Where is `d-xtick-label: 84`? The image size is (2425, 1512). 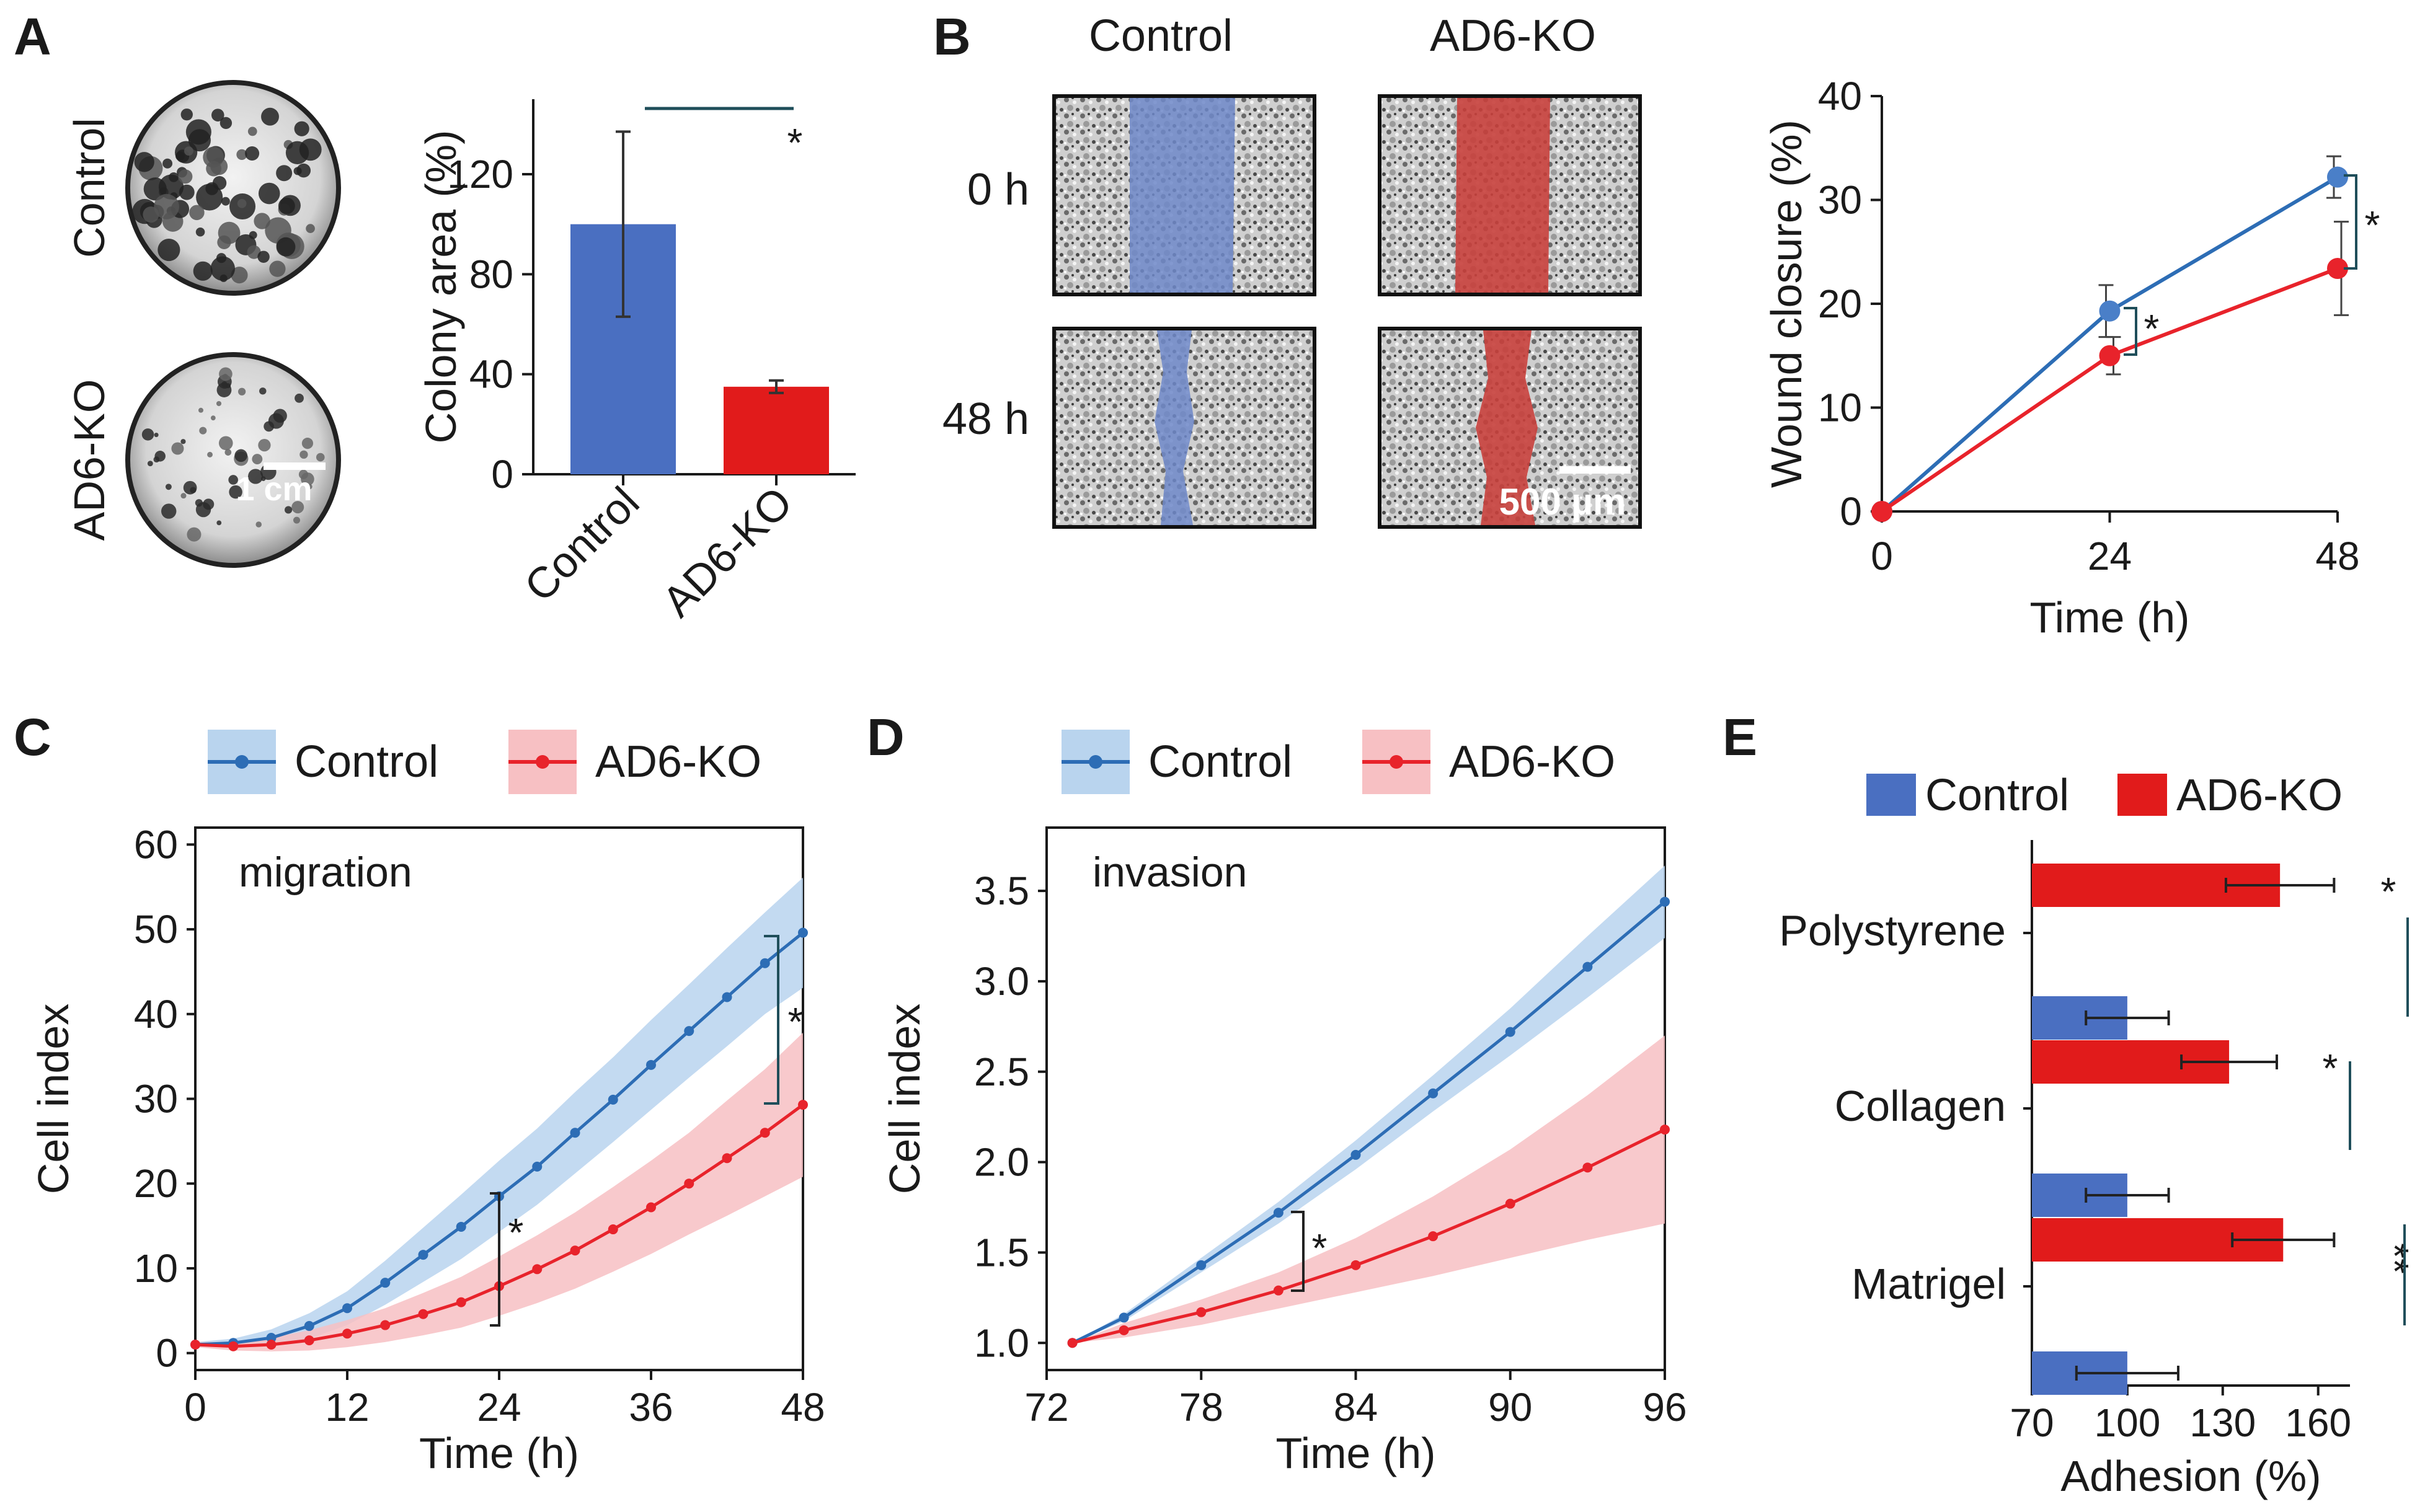
d-xtick-label: 84 is located at coordinates (1356, 1408).